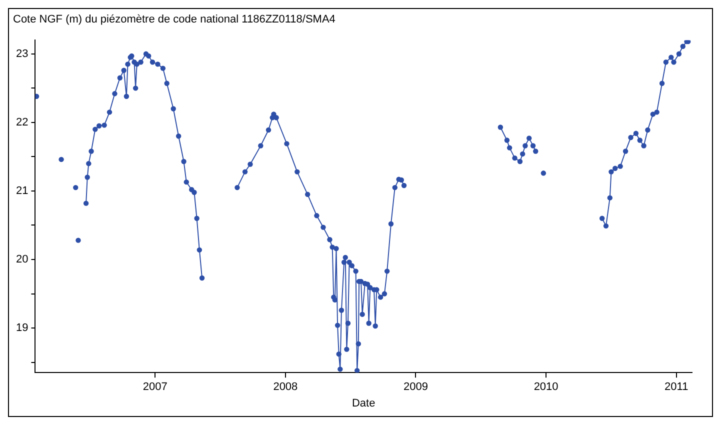 The image size is (723, 427). I want to click on y-tick-label: 21, so click(22, 191).